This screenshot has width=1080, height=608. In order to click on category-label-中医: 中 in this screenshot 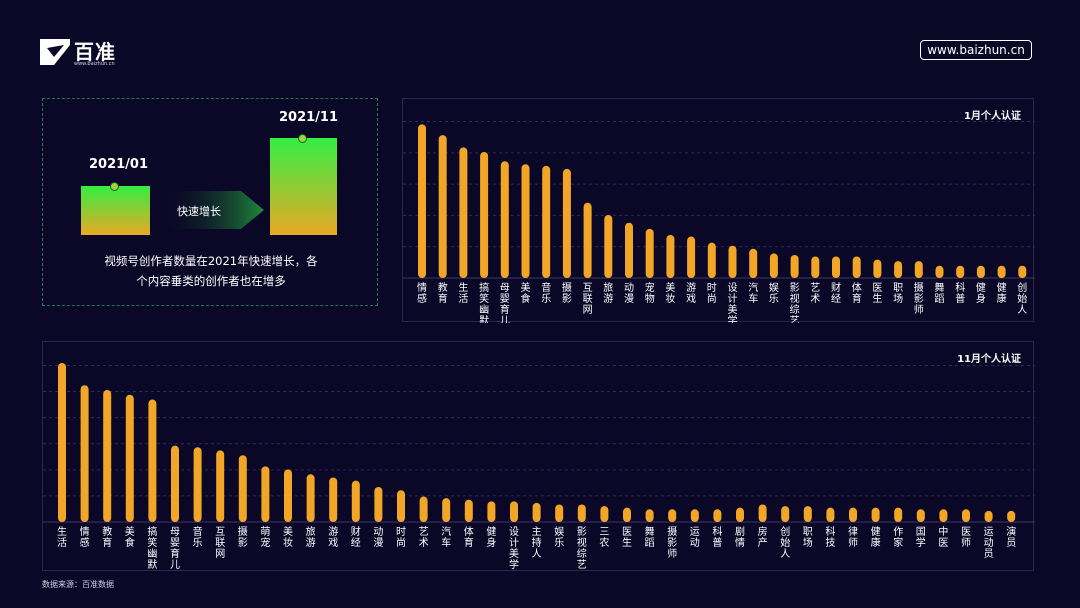, I will do `click(943, 531)`.